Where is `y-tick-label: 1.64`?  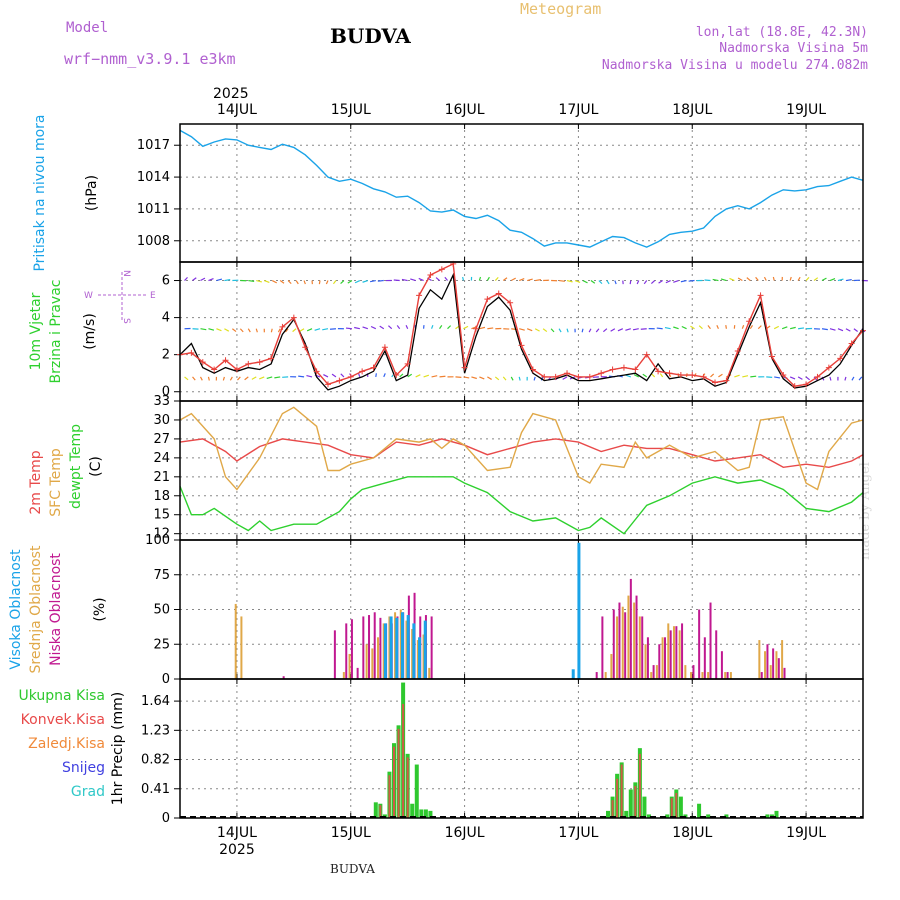 y-tick-label: 1.64 is located at coordinates (155, 701).